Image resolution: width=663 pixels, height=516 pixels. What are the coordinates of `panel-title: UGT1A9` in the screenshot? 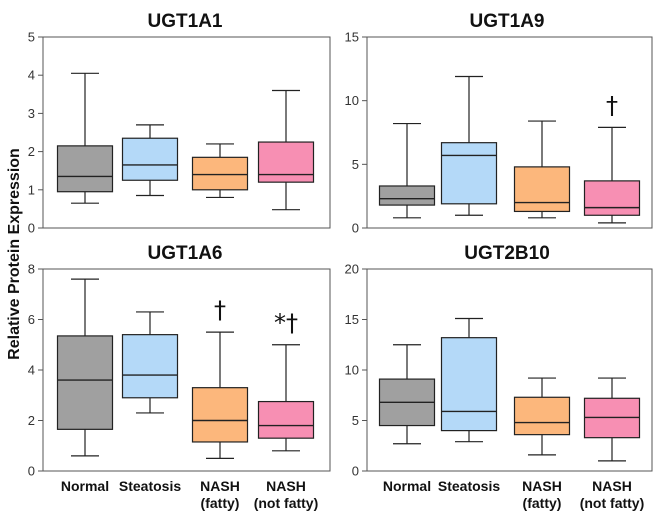 It's located at (507, 21).